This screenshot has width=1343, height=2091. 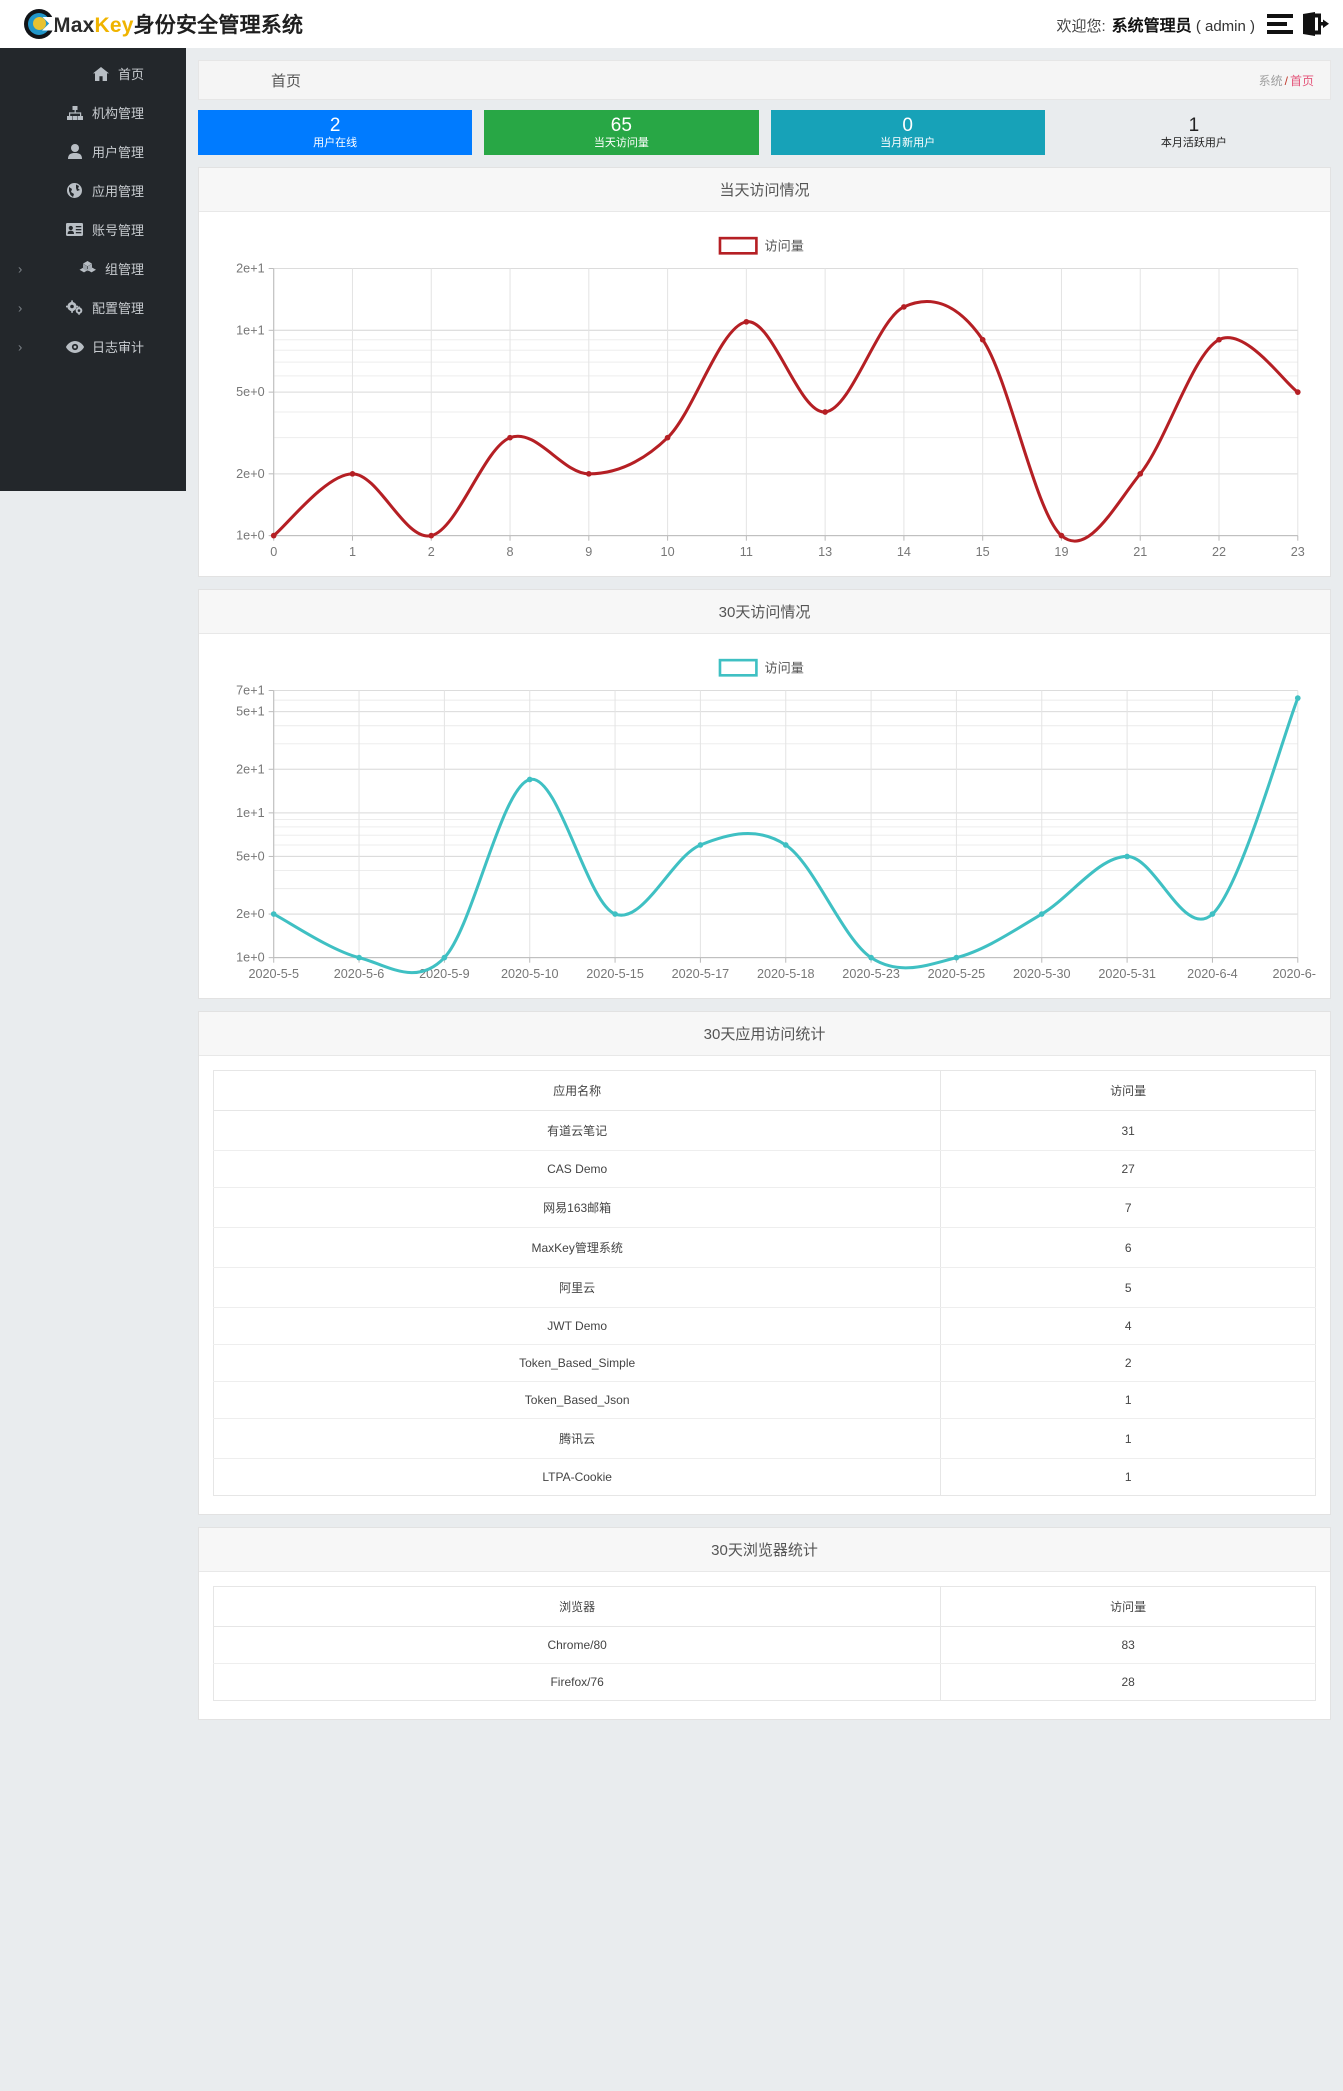 What do you see at coordinates (75, 113) in the screenshot?
I see `sitemap-icon` at bounding box center [75, 113].